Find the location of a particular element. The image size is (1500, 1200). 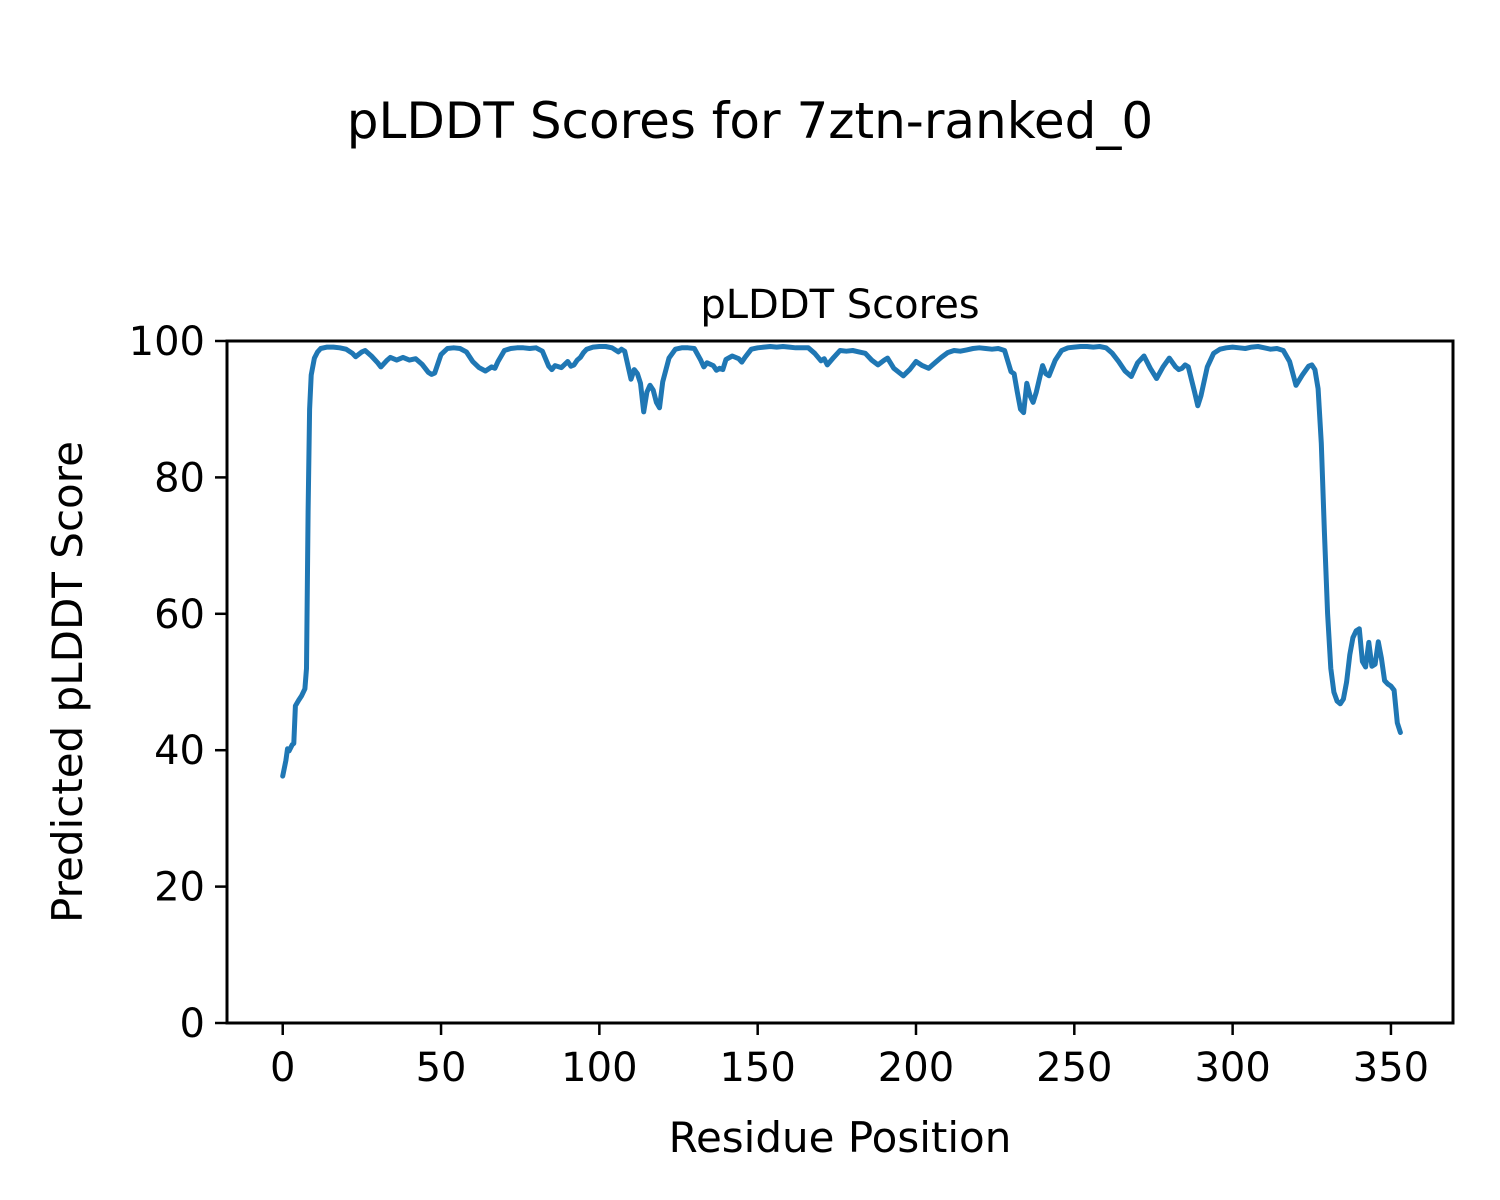

x-axis-label: Residue Position is located at coordinates (840, 1137).